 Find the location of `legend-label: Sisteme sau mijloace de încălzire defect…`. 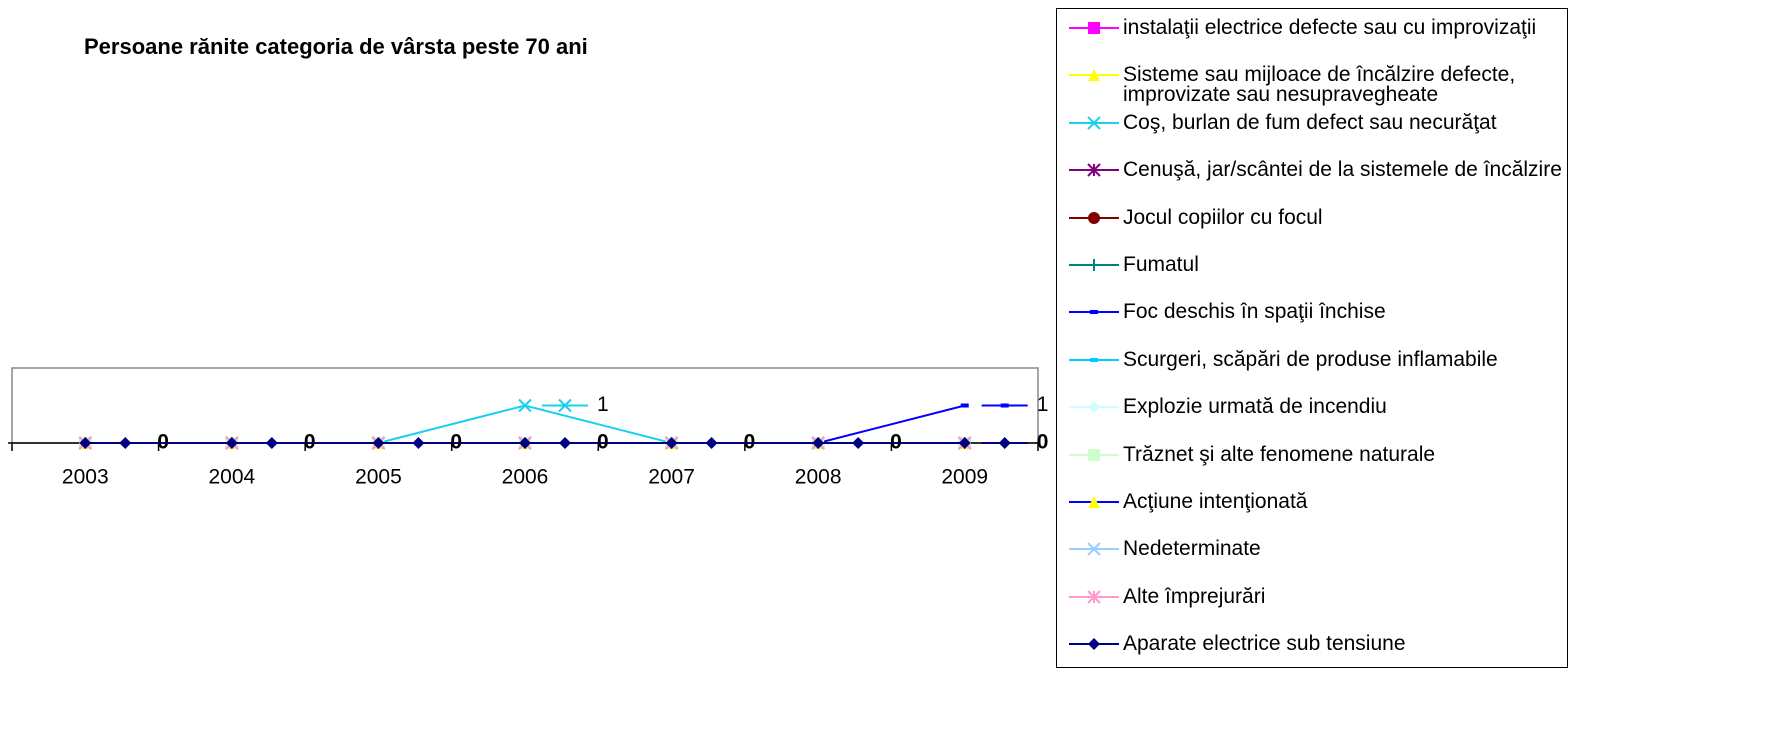

legend-label: Sisteme sau mijloace de încălzire defect… is located at coordinates (1319, 85).